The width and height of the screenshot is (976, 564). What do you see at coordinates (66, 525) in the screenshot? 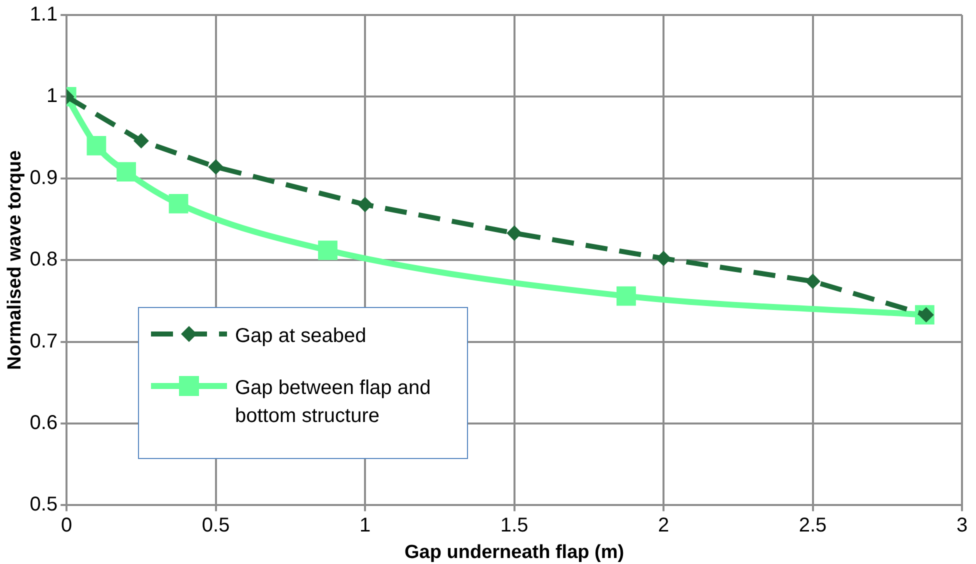
I see `x-tick-label: 0` at bounding box center [66, 525].